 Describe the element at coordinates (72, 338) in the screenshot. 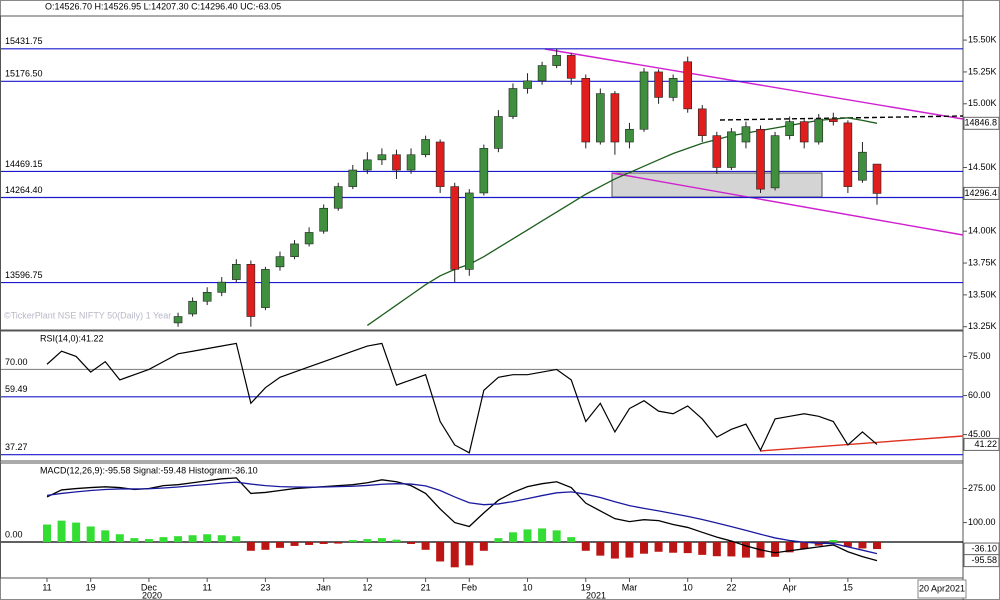

I see `rsi-title: RSI(14,0):41.22` at that location.